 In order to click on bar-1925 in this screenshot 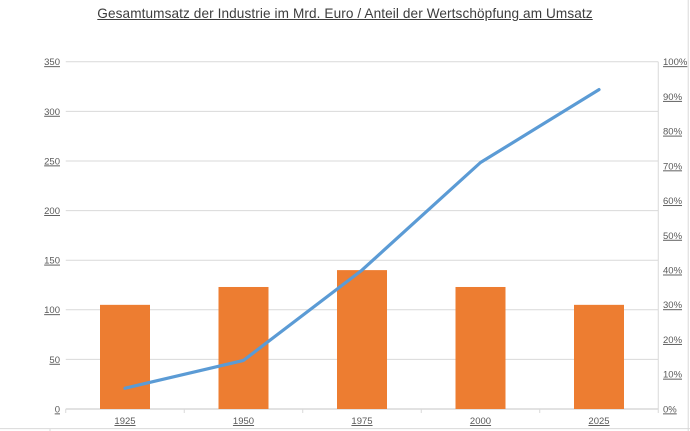, I will do `click(125, 356)`.